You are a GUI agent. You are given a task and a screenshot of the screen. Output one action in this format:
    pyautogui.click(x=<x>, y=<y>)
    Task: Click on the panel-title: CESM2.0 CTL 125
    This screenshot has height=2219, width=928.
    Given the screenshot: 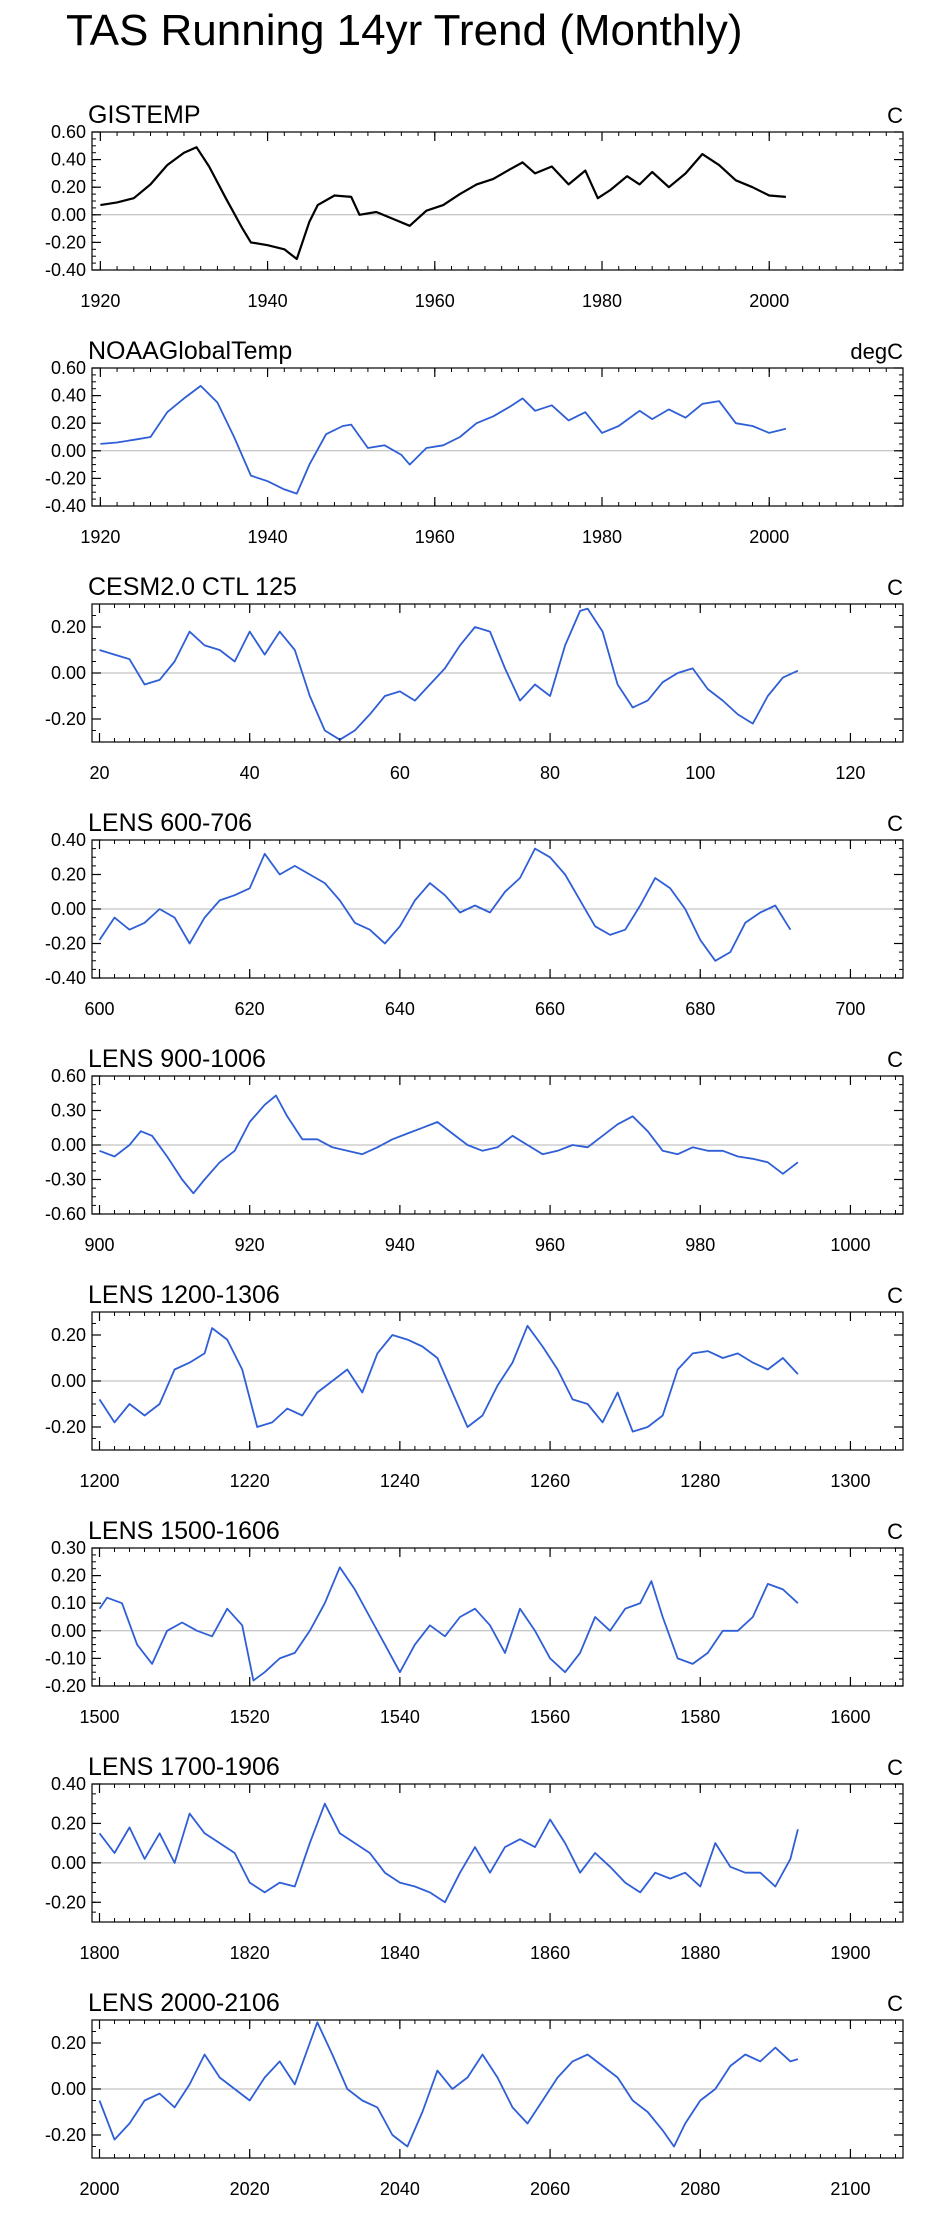 What is the action you would take?
    pyautogui.click(x=192, y=587)
    